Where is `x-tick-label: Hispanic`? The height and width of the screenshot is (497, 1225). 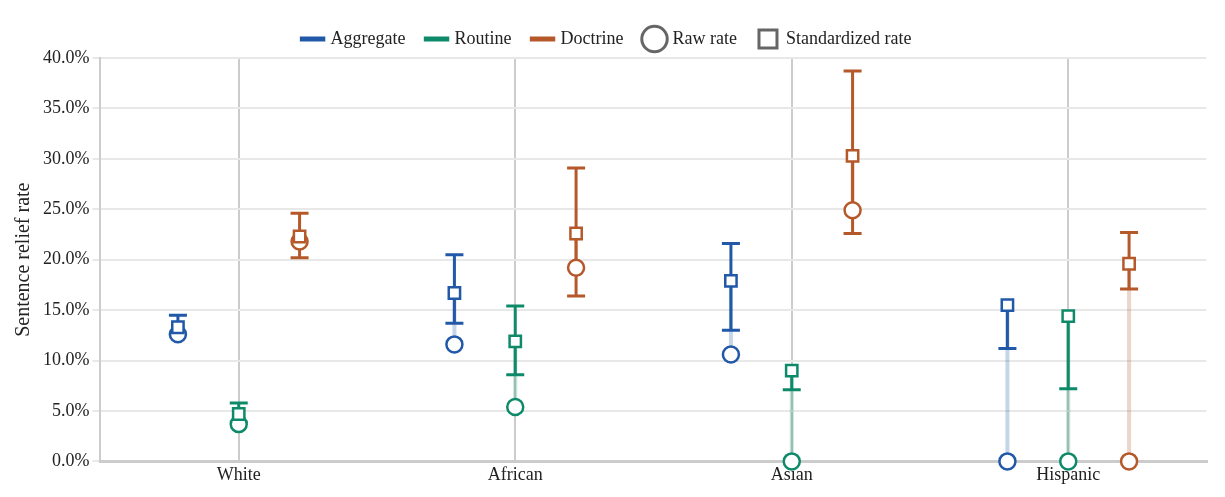 x-tick-label: Hispanic is located at coordinates (1068, 473).